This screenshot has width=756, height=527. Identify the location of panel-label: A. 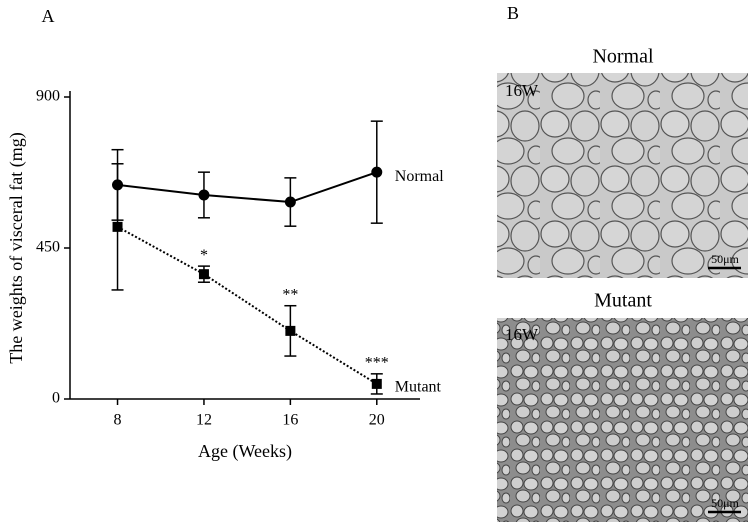
(48, 16).